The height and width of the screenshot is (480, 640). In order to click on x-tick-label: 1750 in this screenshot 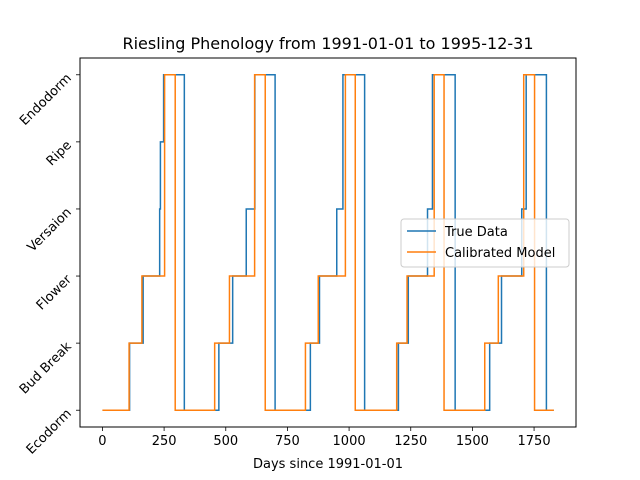, I will do `click(534, 441)`.